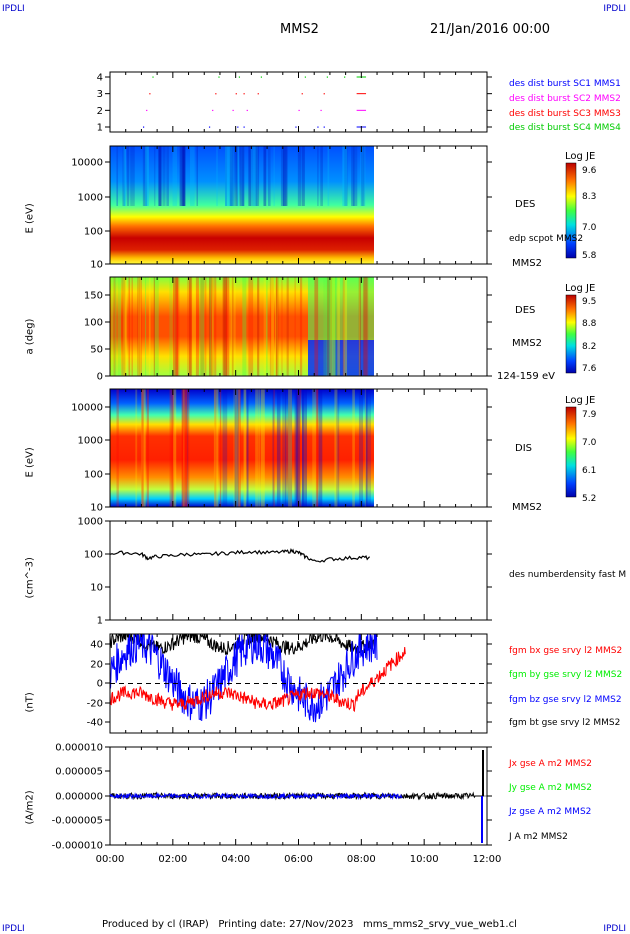 The image size is (630, 934). Describe the element at coordinates (546, 239) in the screenshot. I see `side-label-edp: edp scpot MMS2` at that location.